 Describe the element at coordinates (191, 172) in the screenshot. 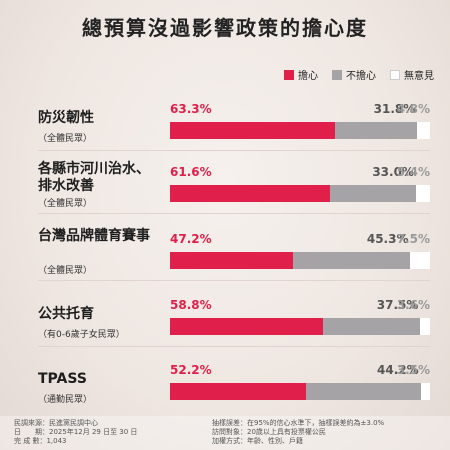

I see `value-label: 61.6%` at that location.